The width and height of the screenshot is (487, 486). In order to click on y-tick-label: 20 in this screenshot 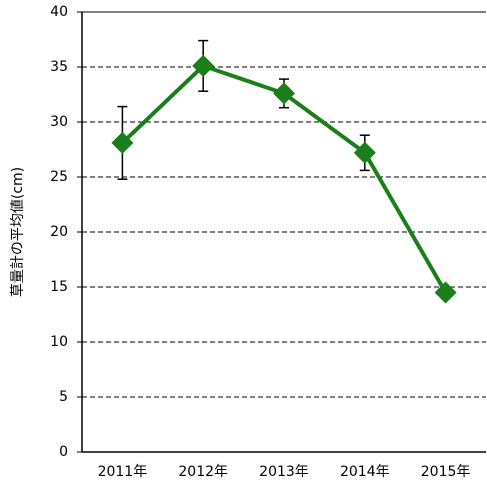, I will do `click(59, 232)`.